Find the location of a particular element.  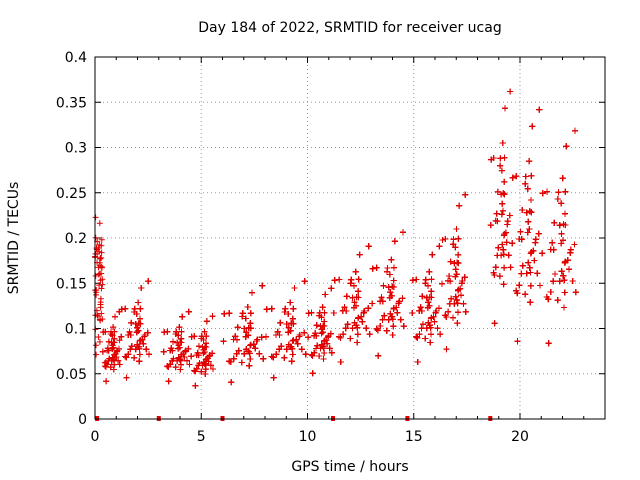

y-tick-label: 0.35 is located at coordinates (71, 103).